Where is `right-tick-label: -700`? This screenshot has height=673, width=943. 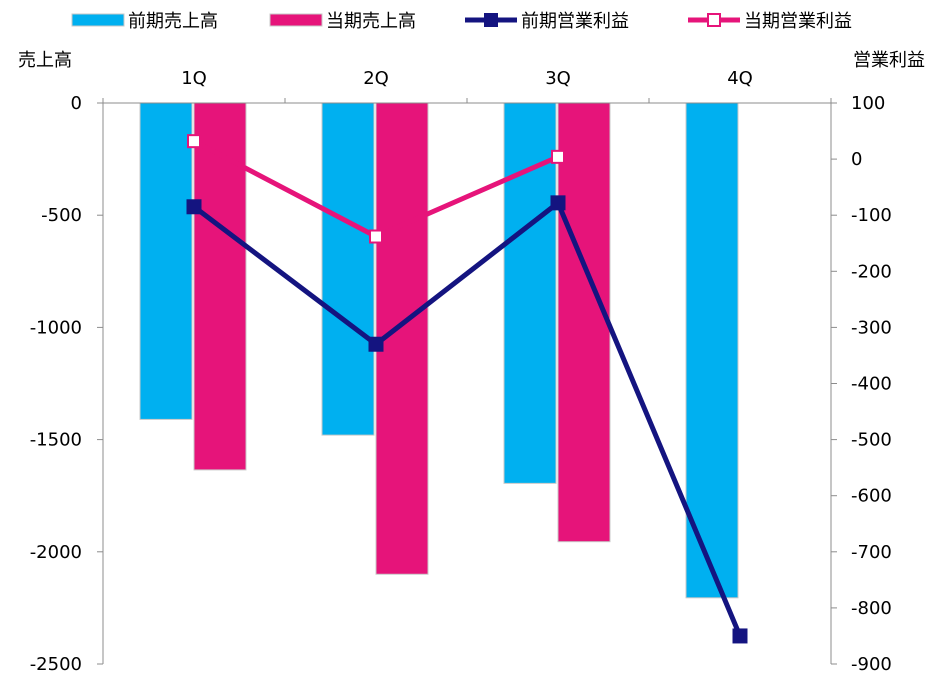 right-tick-label: -700 is located at coordinates (871, 552).